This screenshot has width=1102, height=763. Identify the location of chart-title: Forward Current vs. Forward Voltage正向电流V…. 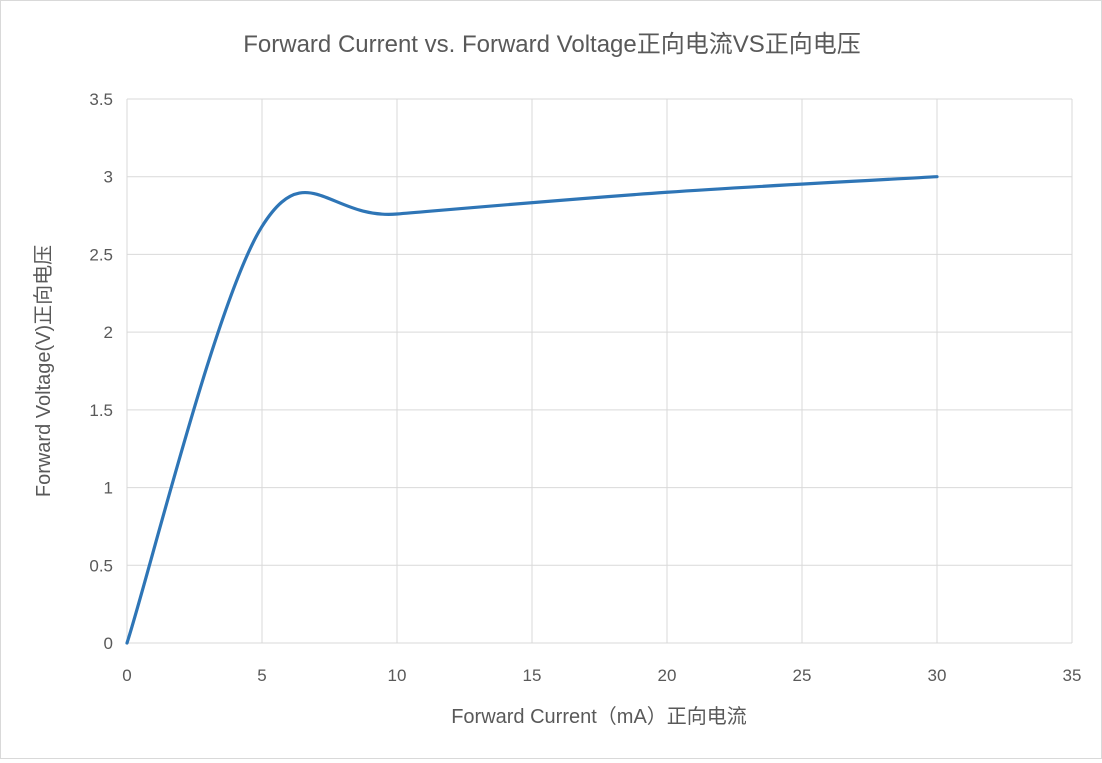
(552, 44).